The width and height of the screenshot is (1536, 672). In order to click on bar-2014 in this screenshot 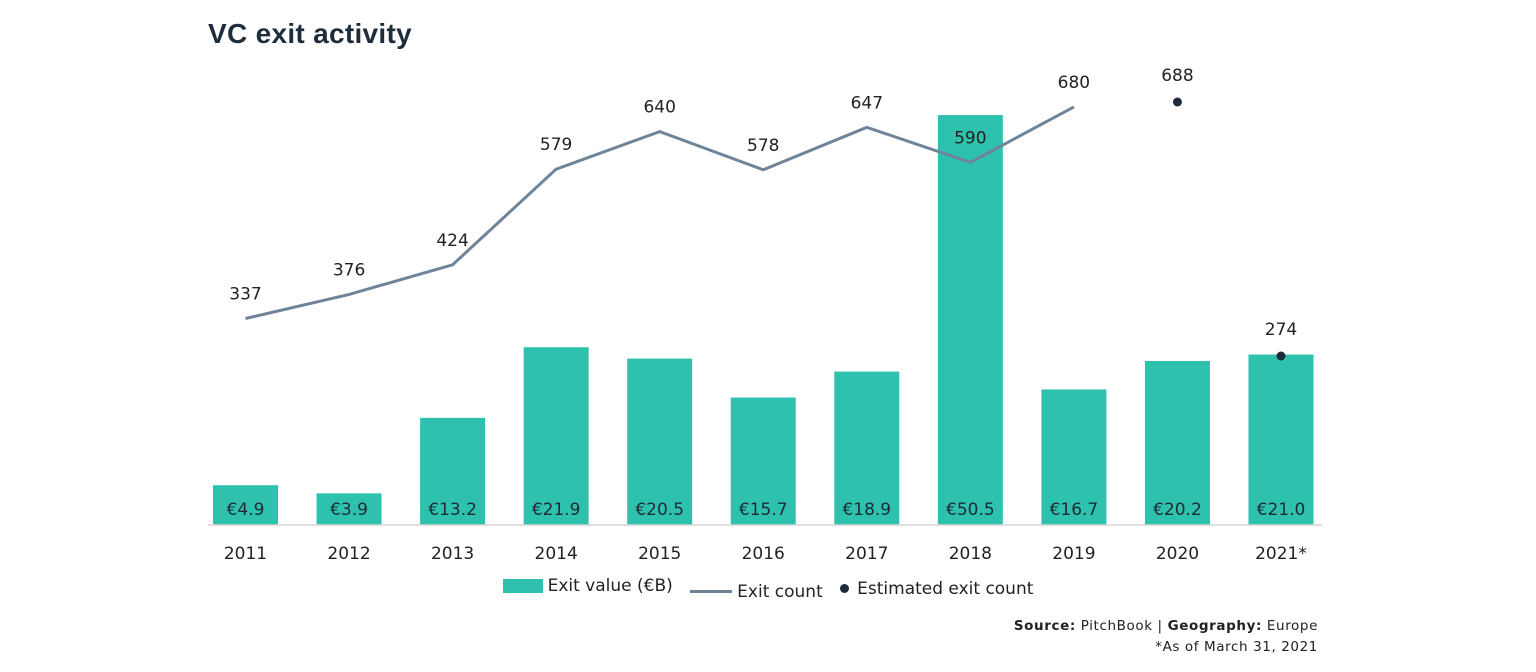, I will do `click(556, 436)`.